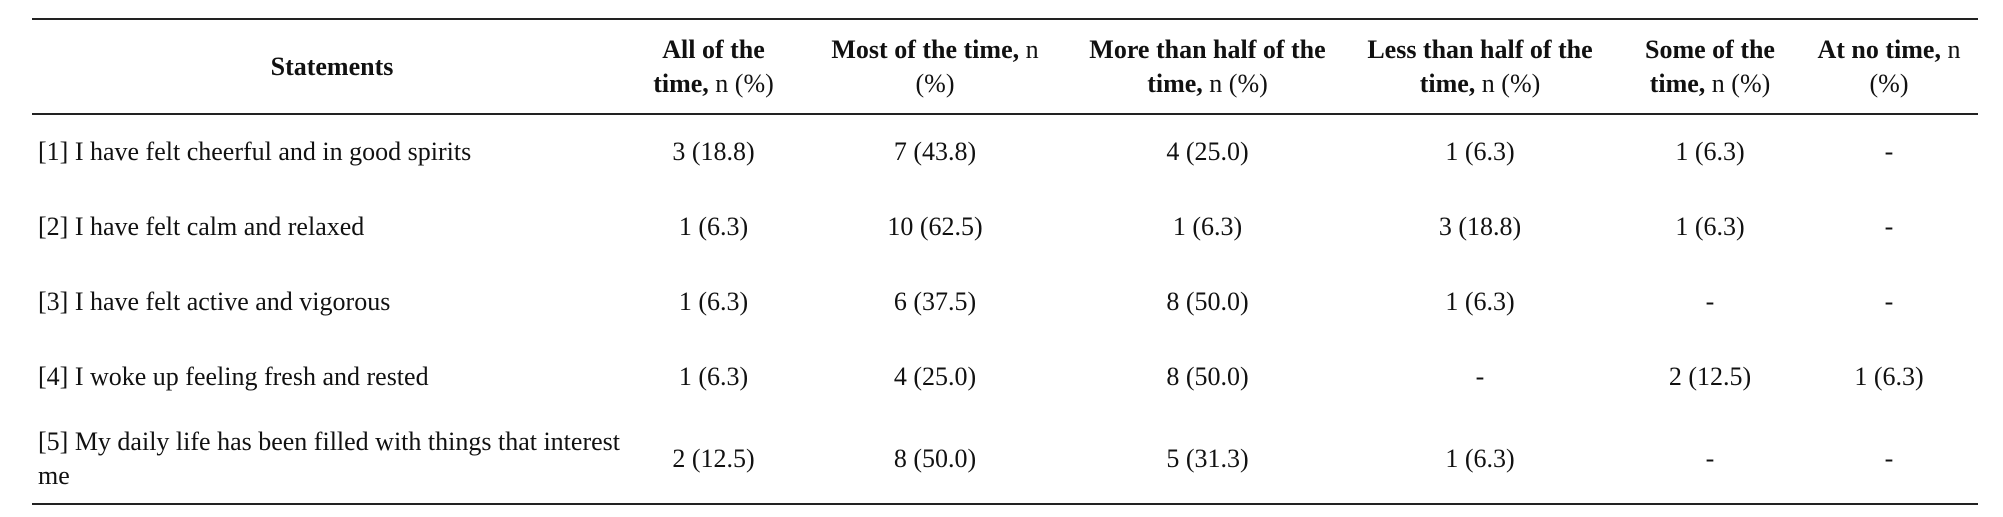  I want to click on header-bold: More than half of the time,, so click(1207, 66).